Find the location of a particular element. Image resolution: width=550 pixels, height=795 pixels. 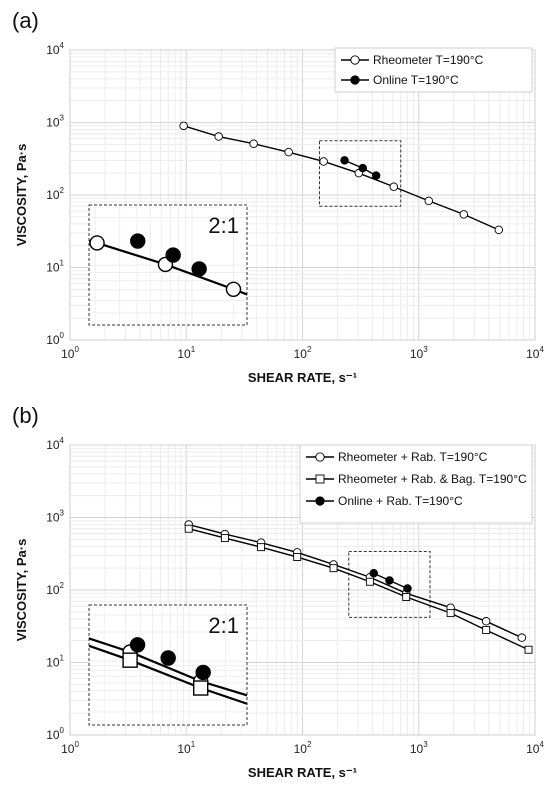

legend: Rheometer T=190°C Online T=190°C is located at coordinates (433, 70).